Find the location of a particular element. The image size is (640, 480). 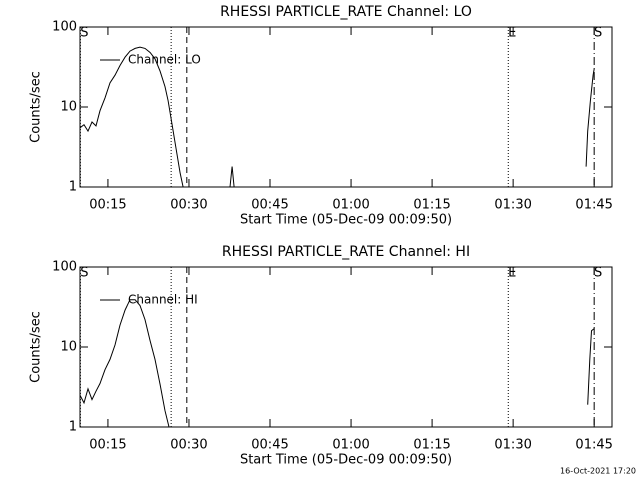

legend-label: Channel: HI is located at coordinates (163, 300).